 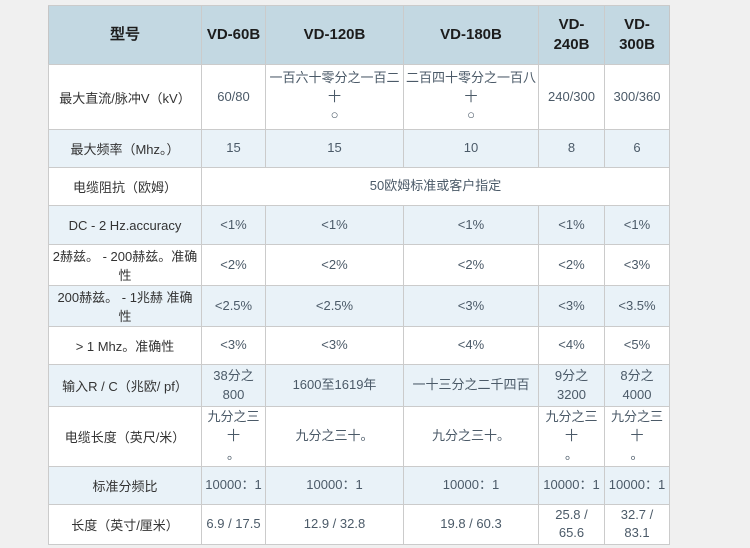 I want to click on row-label: 电缆长度（英尺/米）, so click(x=125, y=436).